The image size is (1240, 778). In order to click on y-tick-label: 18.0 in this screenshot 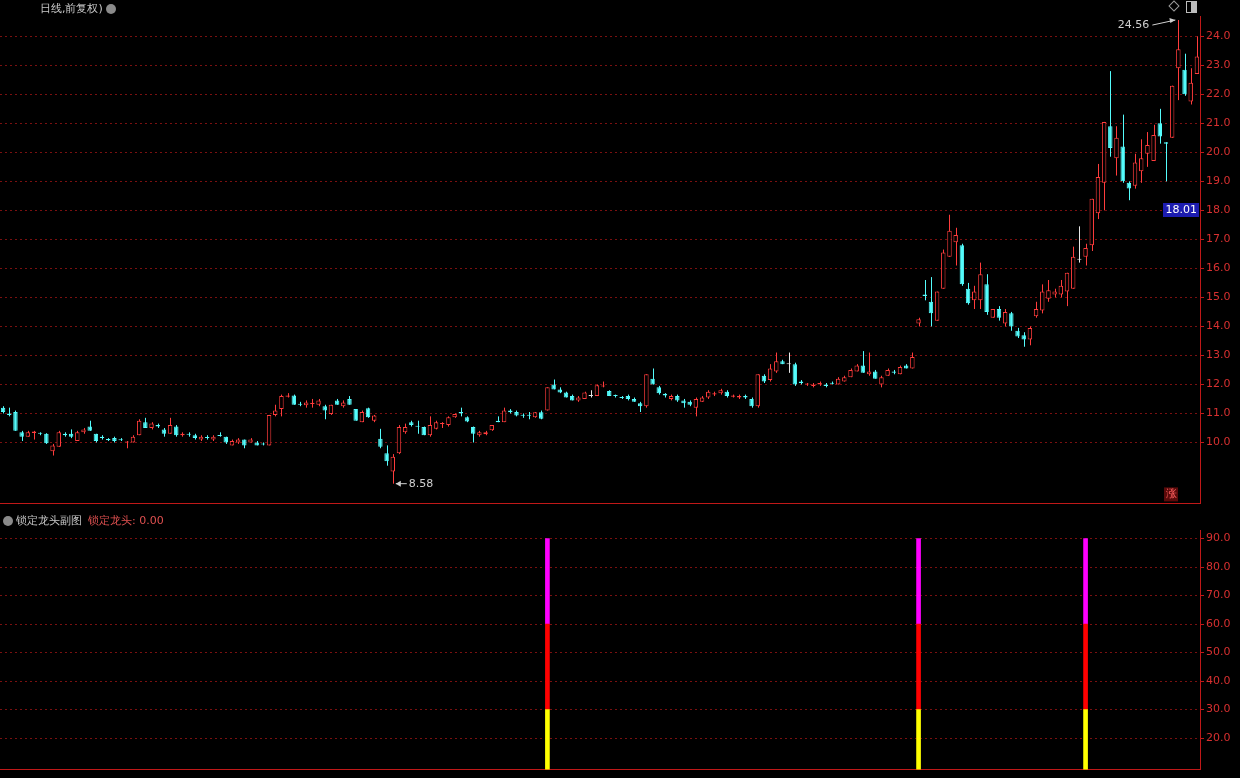, I will do `click(1218, 210)`.